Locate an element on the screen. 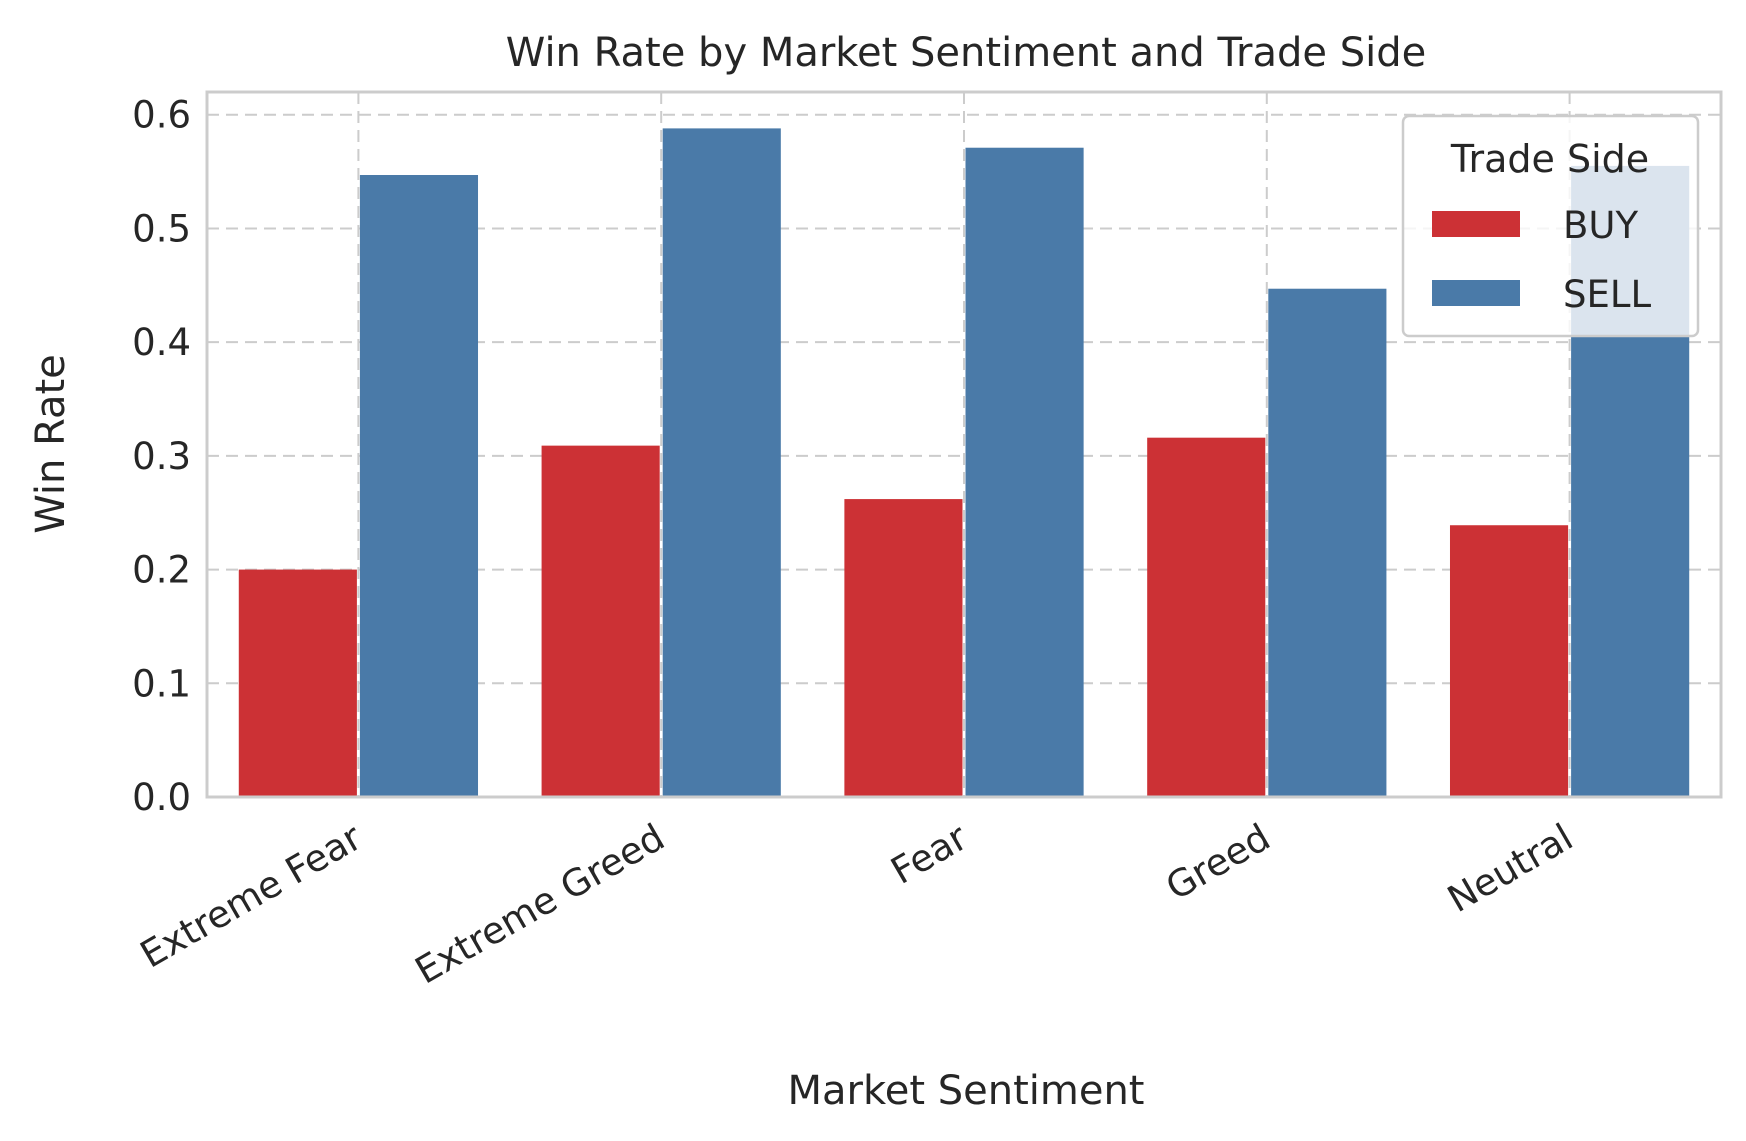 The height and width of the screenshot is (1141, 1746). legend-label-sell: SELL is located at coordinates (1607, 294).